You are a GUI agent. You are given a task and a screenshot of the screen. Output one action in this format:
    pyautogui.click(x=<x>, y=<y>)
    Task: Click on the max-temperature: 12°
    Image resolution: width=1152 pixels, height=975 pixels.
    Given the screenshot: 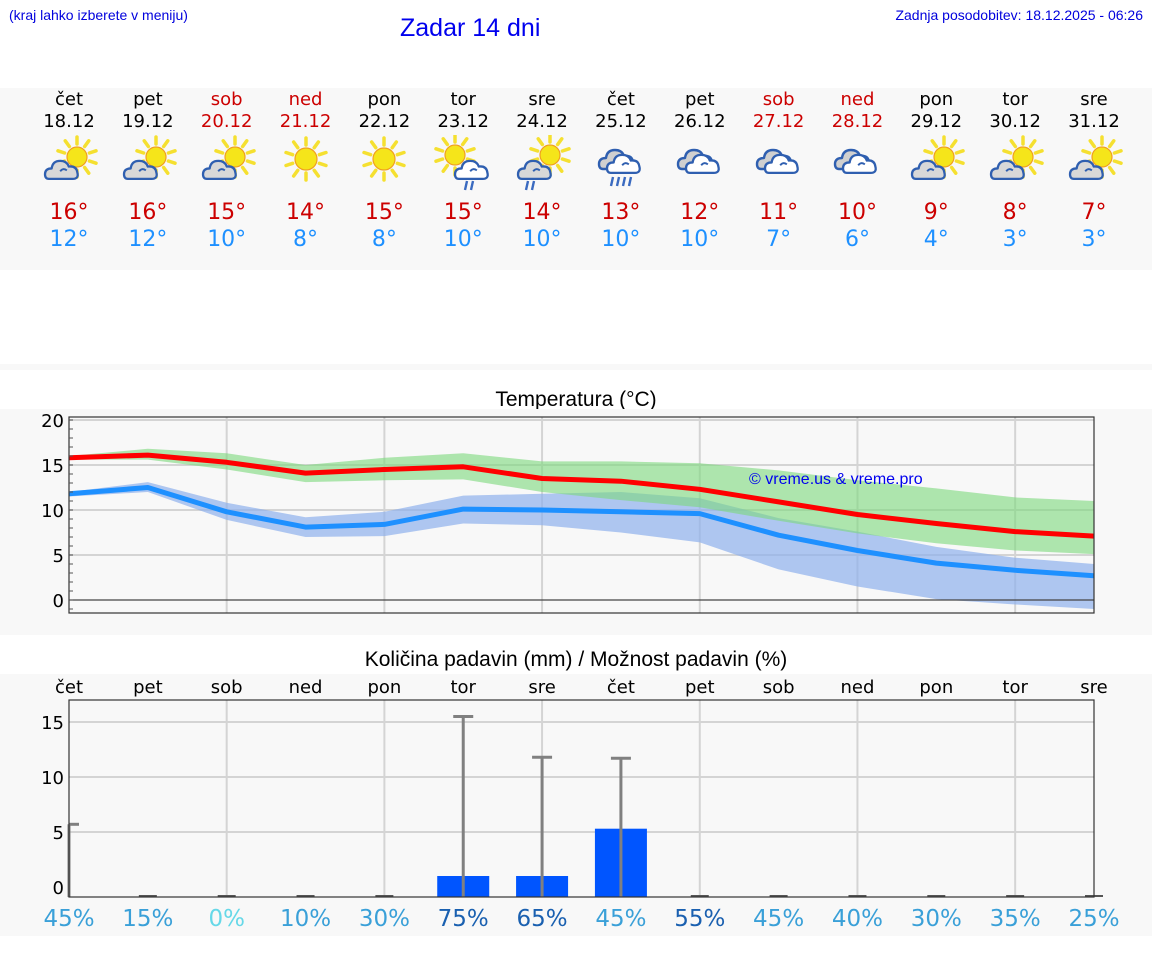 What is the action you would take?
    pyautogui.click(x=700, y=212)
    